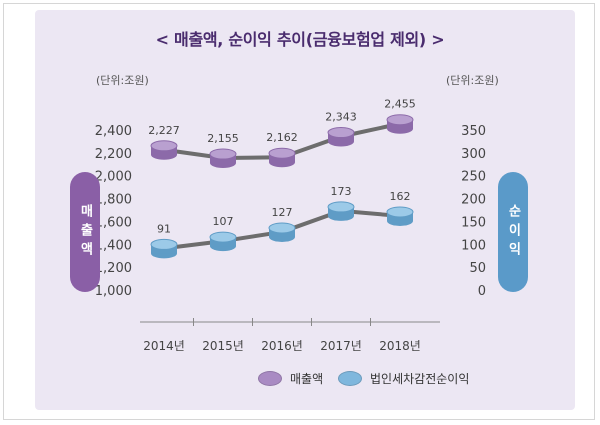 The height and width of the screenshot is (425, 600). I want to click on x-tick-label: 2015년, so click(223, 346).